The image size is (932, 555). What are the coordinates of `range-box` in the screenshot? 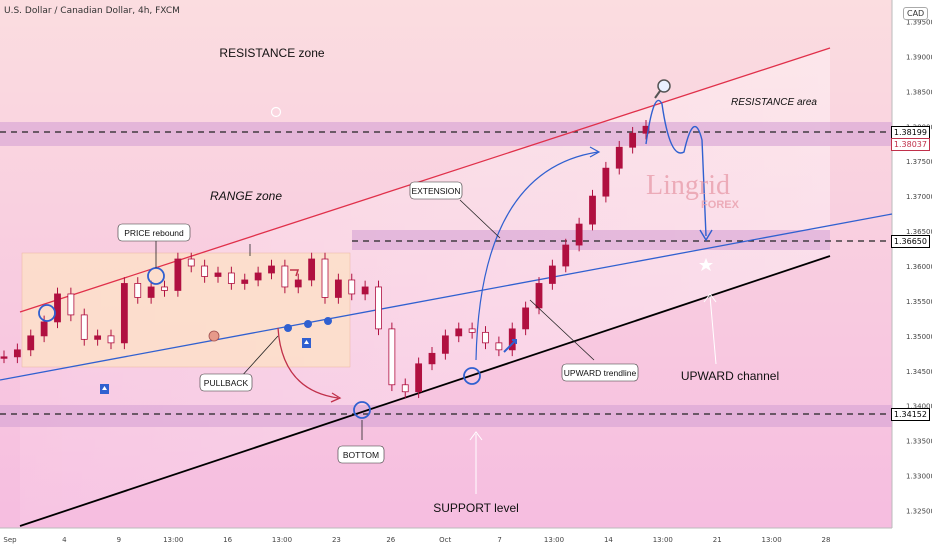 It's located at (186, 310).